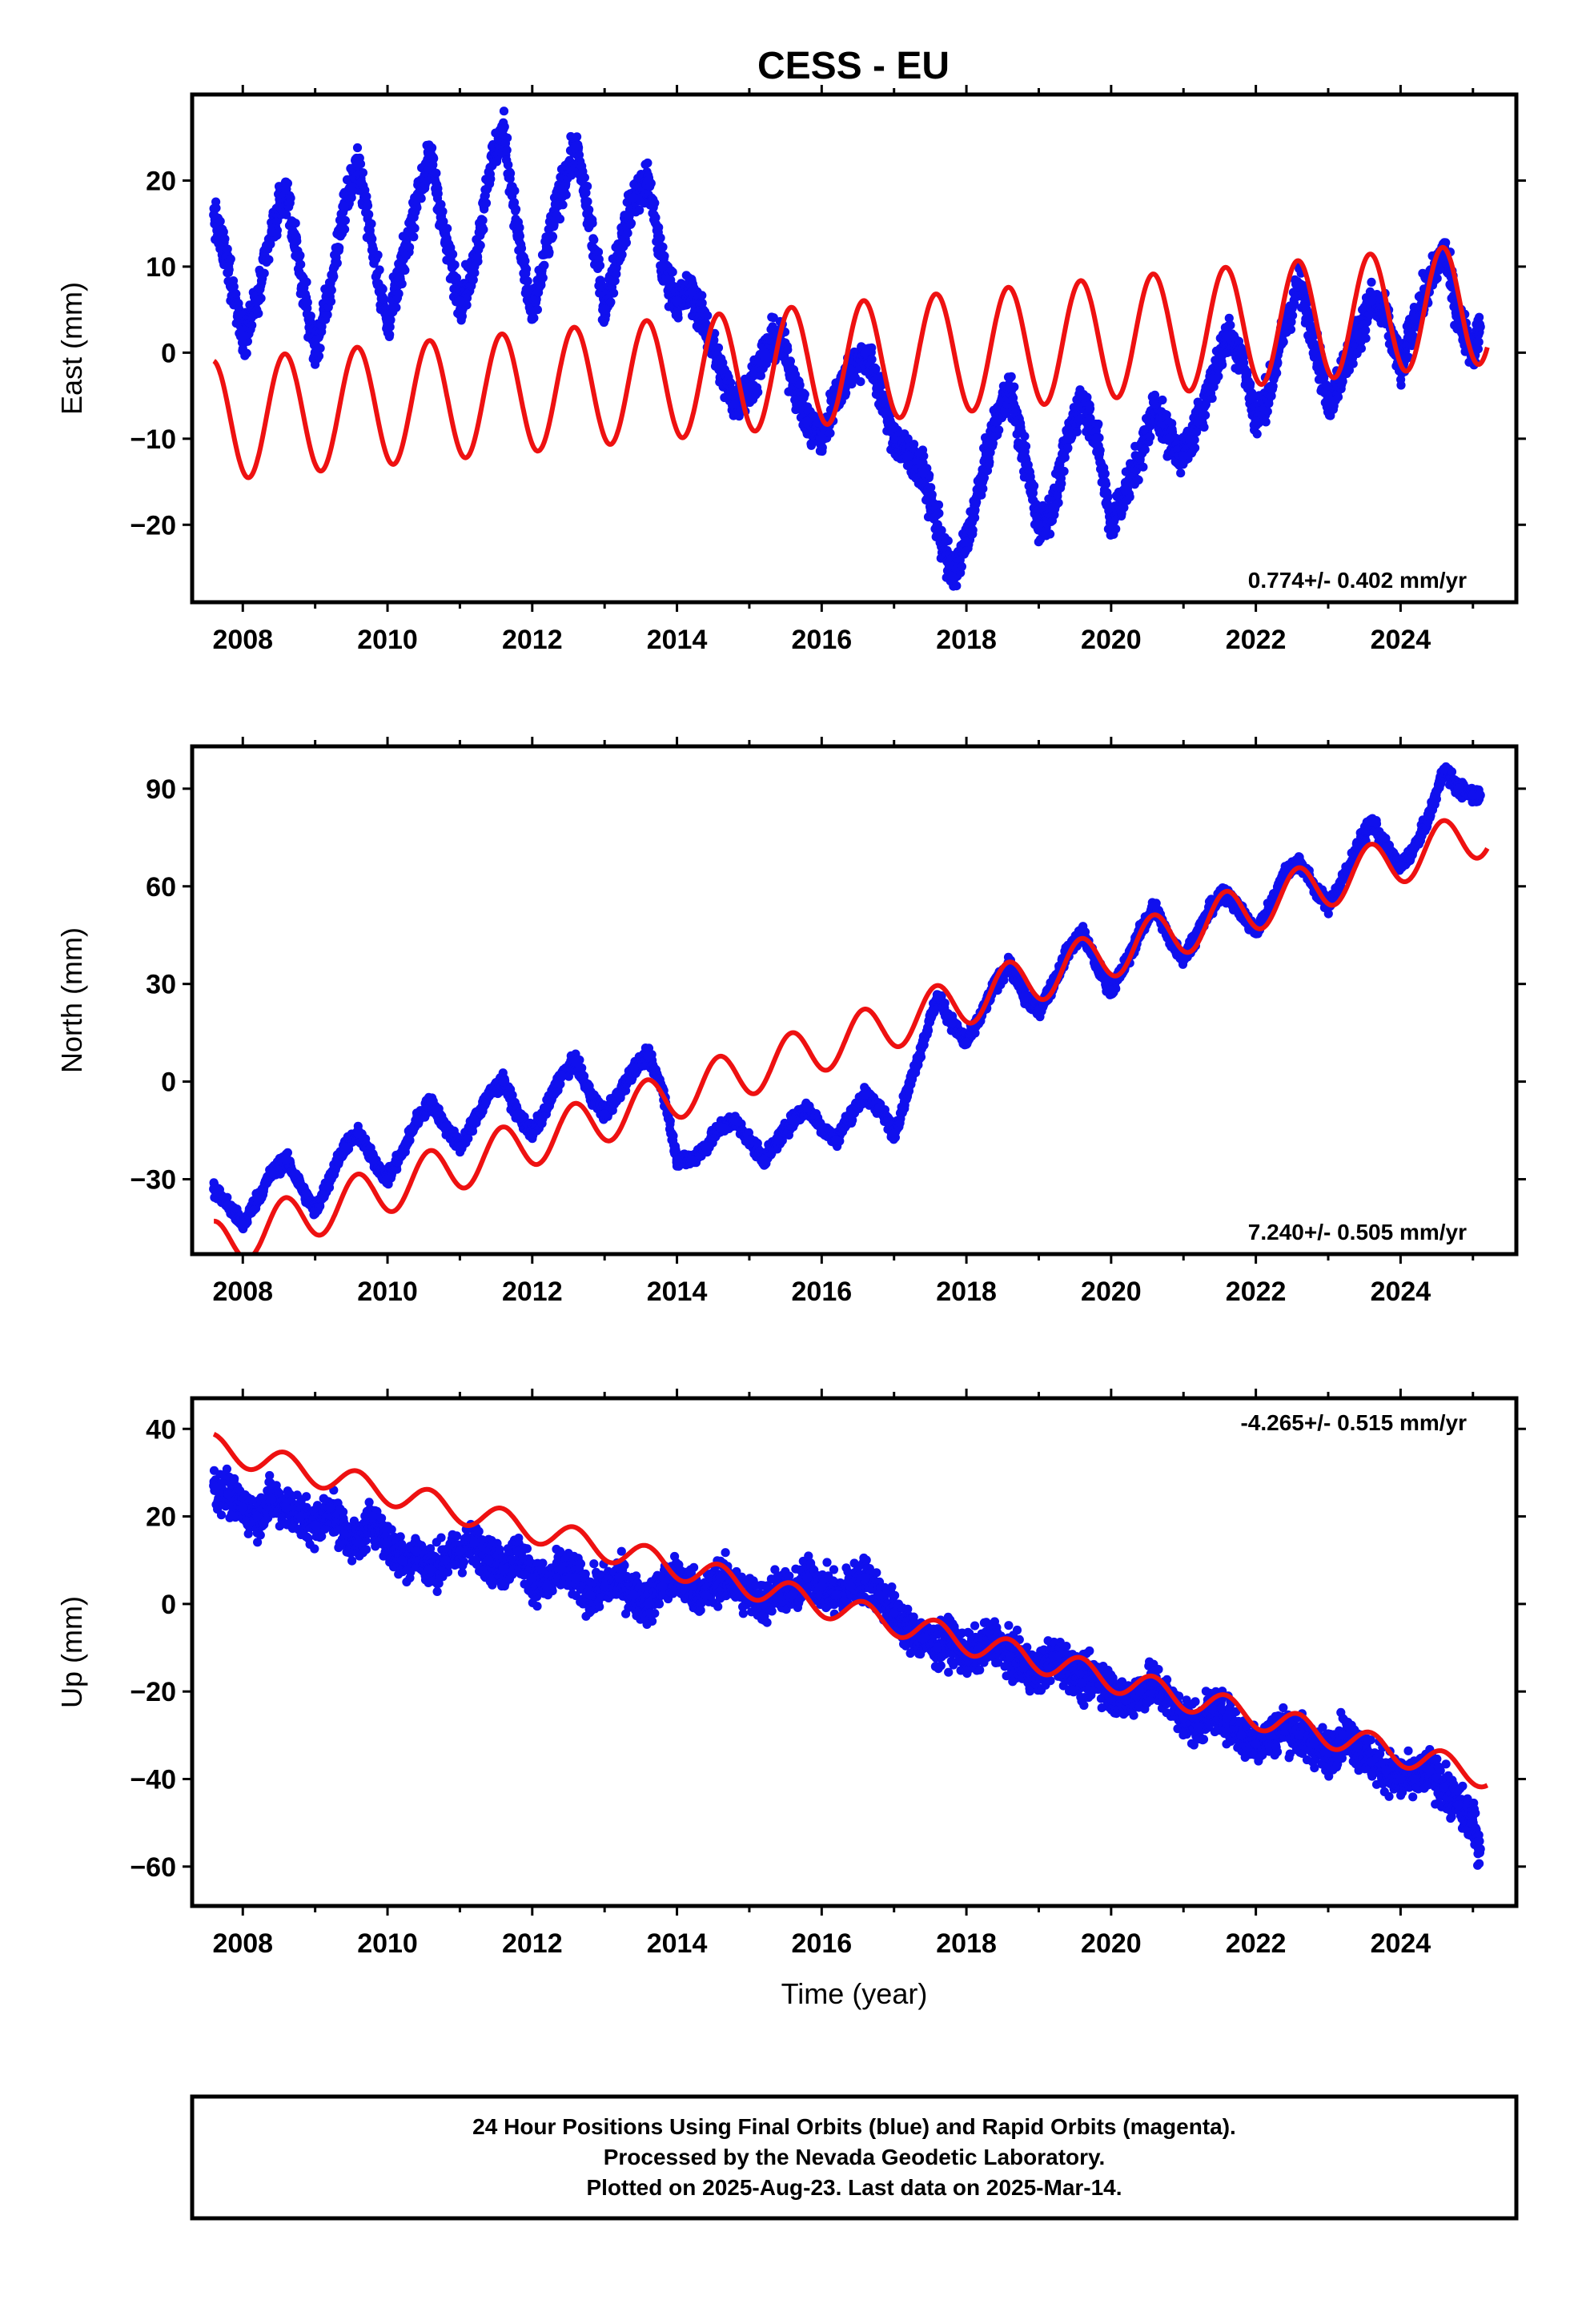  What do you see at coordinates (1401, 640) in the screenshot?
I see `x-tick-label: 2024` at bounding box center [1401, 640].